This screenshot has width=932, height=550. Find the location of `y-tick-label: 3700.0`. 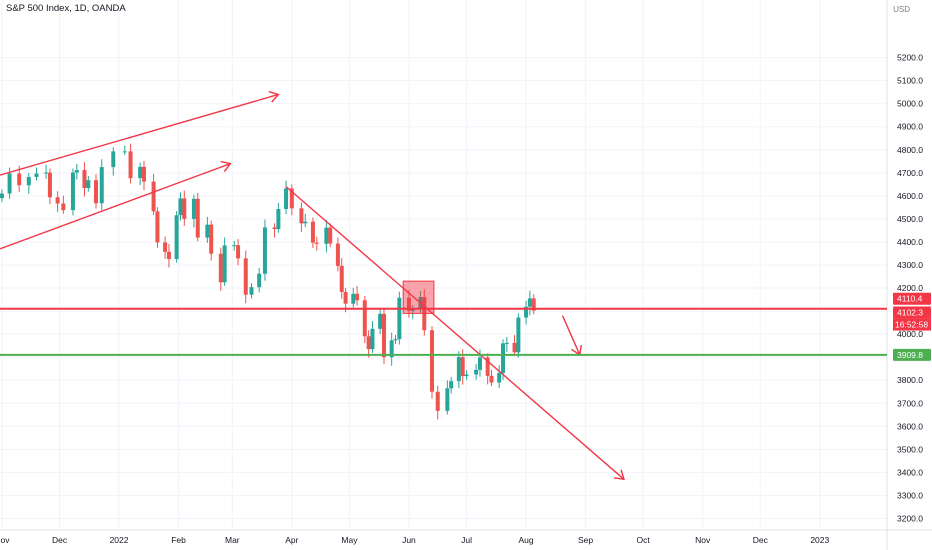

y-tick-label: 3700.0 is located at coordinates (910, 403).